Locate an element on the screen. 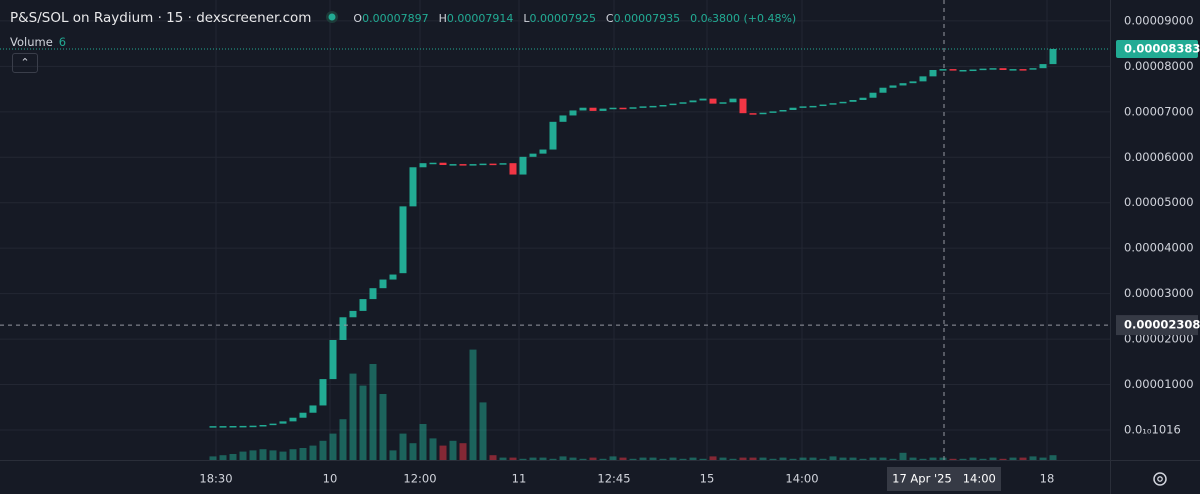 Image resolution: width=1200 pixels, height=494 pixels. x-tick-label: 14:00 is located at coordinates (801, 479).